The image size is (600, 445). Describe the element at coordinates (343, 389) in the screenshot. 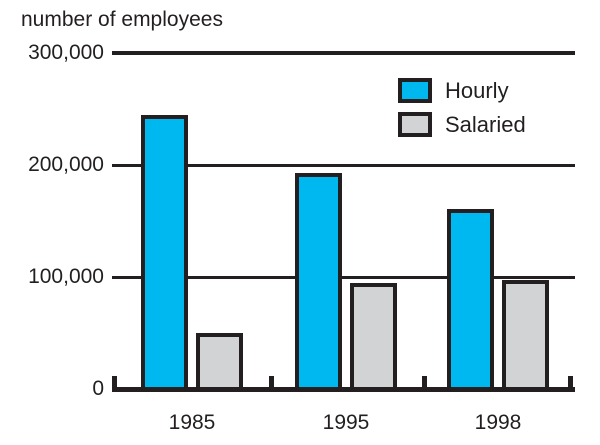

I see `x-axis-line` at that location.